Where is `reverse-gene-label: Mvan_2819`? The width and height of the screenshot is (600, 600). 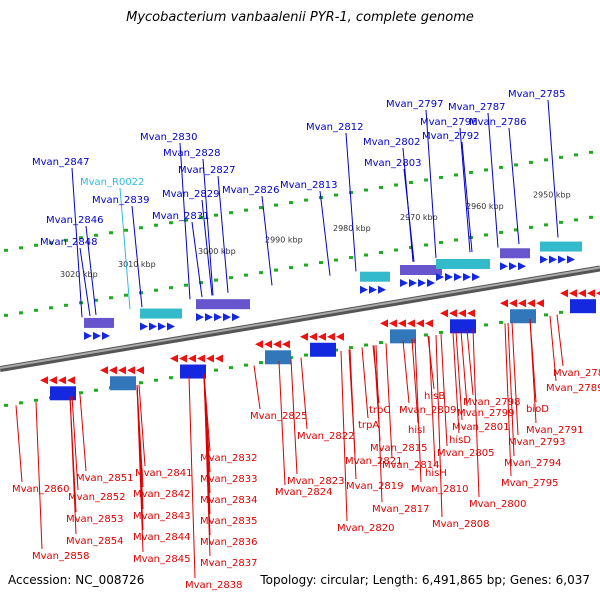 reverse-gene-label: Mvan_2819 is located at coordinates (374, 486).